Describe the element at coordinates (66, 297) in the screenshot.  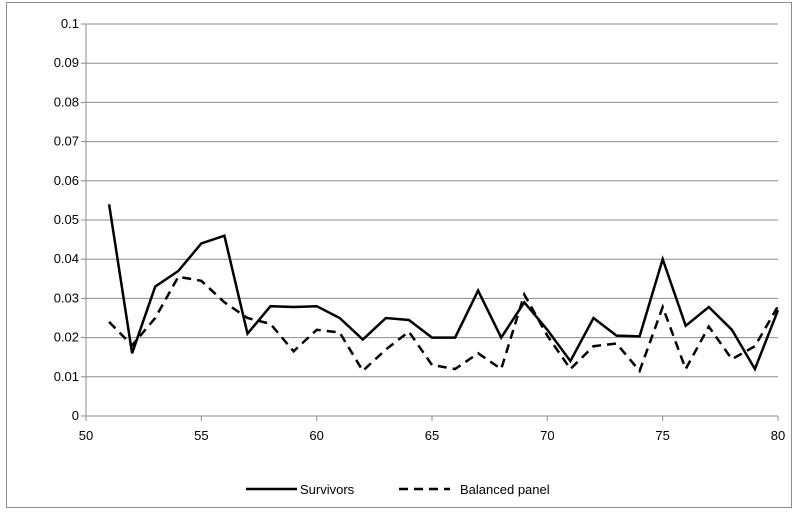
I see `y-tick-label: 0.03` at that location.